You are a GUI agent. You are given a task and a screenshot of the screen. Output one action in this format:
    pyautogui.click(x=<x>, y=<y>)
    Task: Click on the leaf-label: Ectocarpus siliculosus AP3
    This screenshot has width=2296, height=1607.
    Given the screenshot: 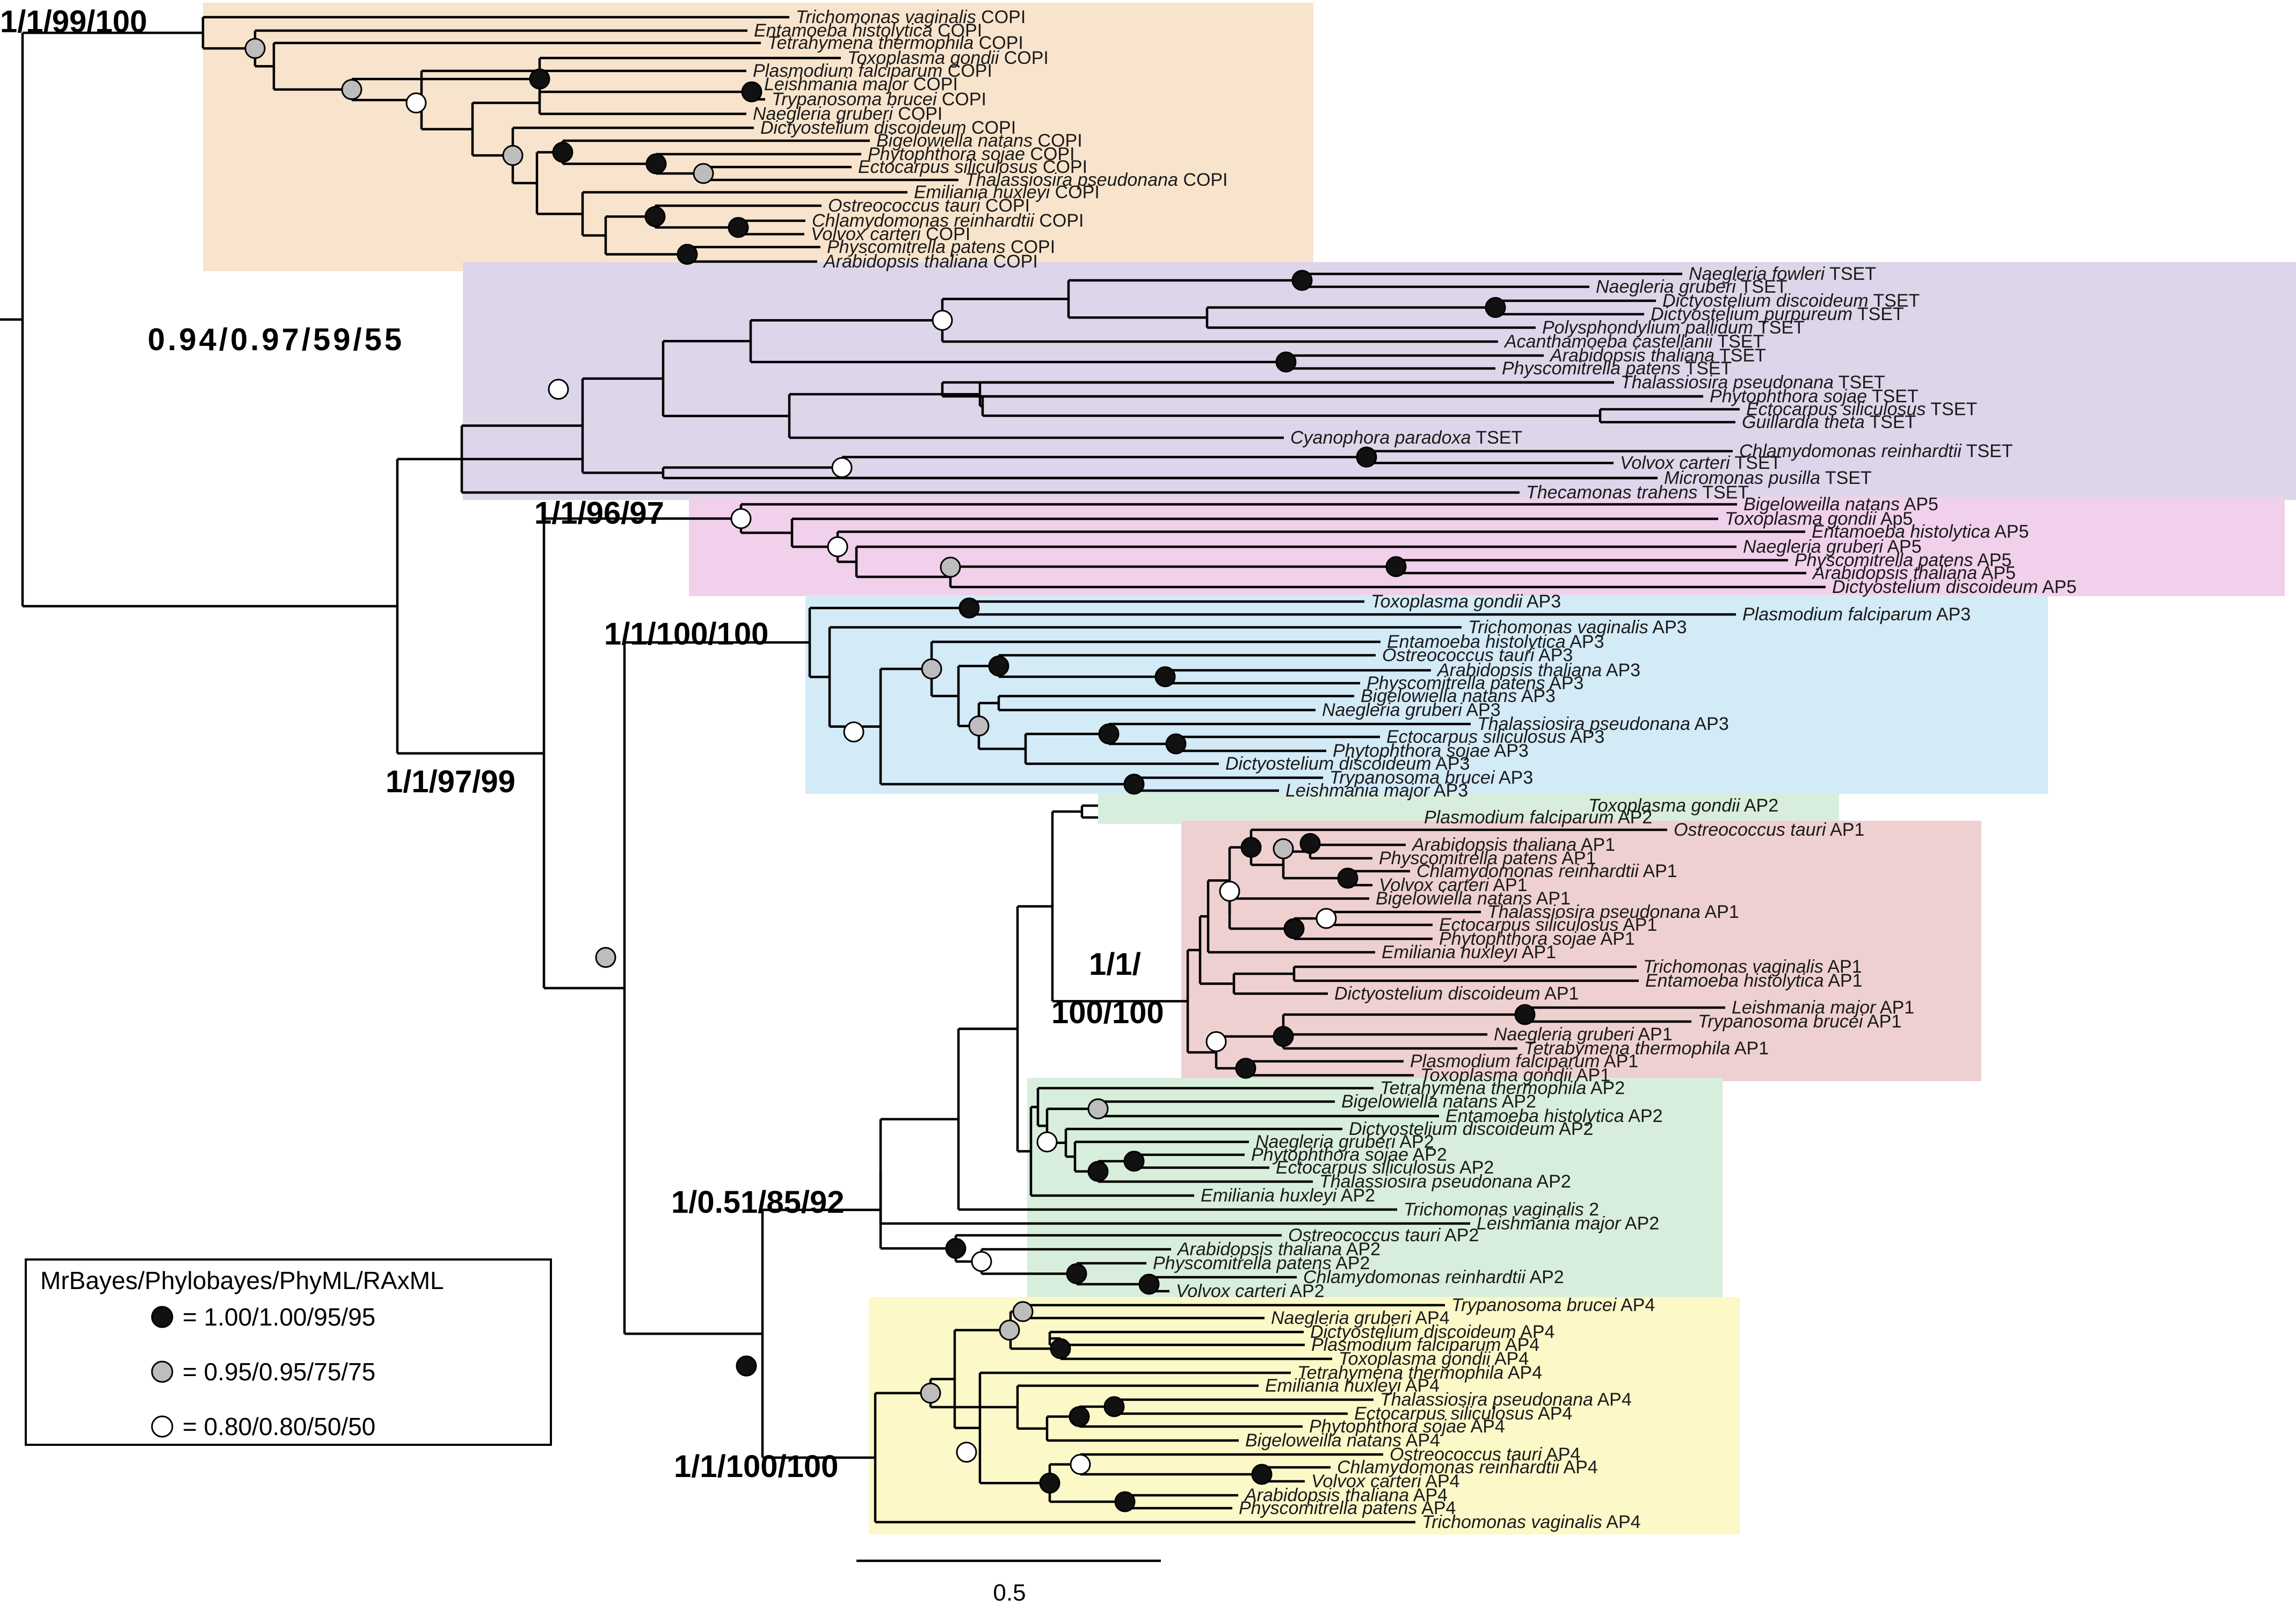 What is the action you would take?
    pyautogui.click(x=1495, y=737)
    